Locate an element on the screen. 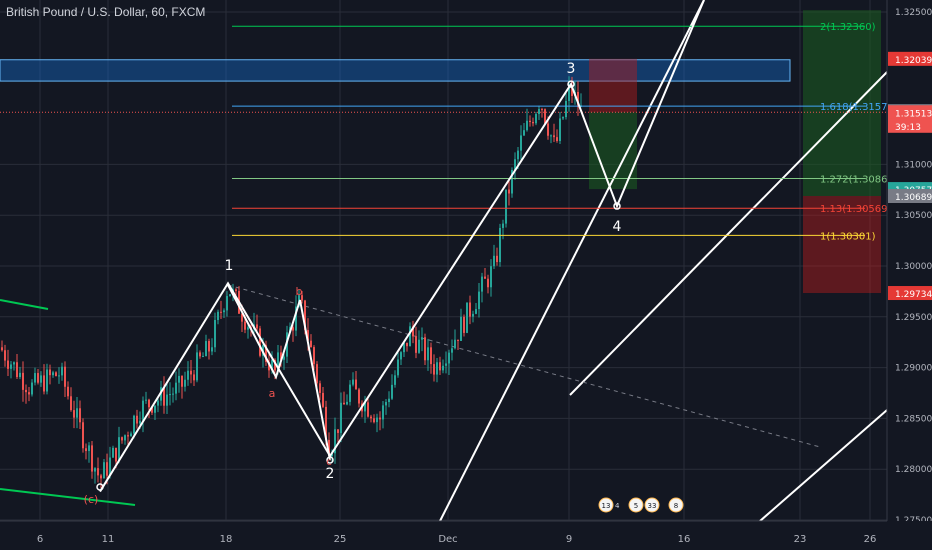  price-axis-background is located at coordinates (909, 275).